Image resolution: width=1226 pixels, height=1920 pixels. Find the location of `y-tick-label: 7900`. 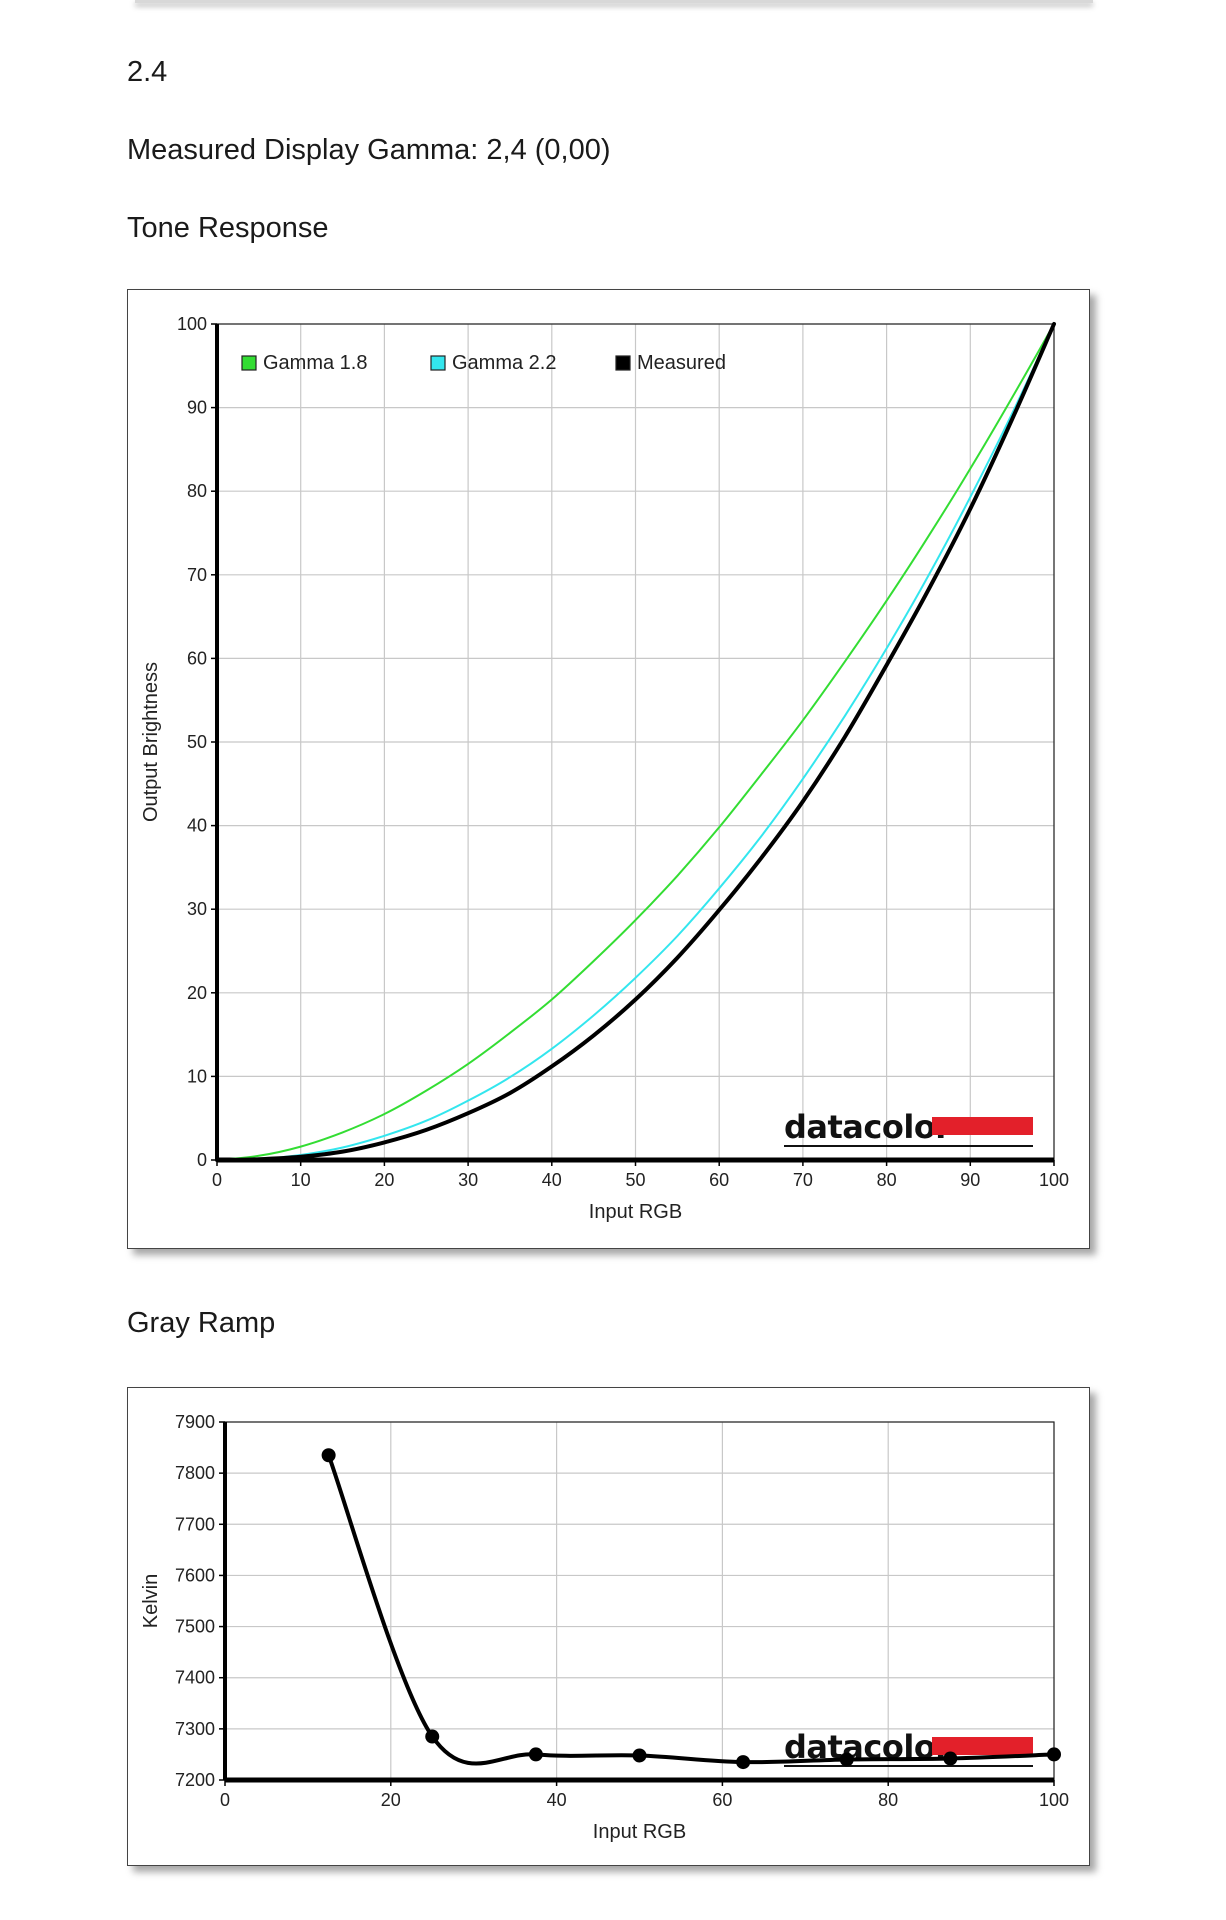

y-tick-label: 7900 is located at coordinates (195, 1422).